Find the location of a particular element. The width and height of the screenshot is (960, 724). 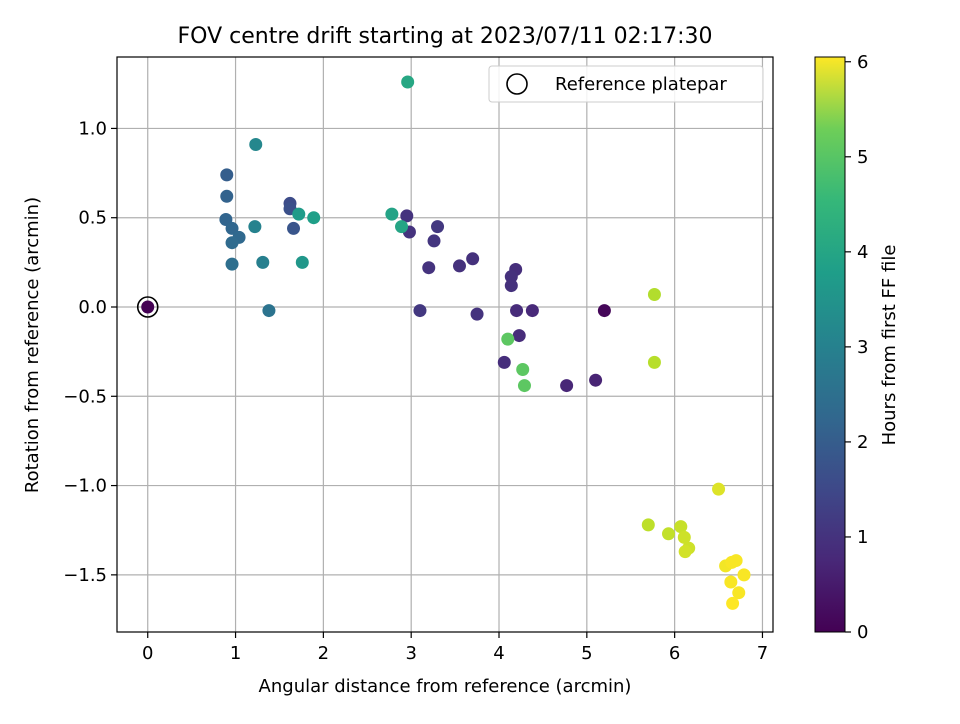

colorbar-label: Hours from first FF file is located at coordinates (889, 345).